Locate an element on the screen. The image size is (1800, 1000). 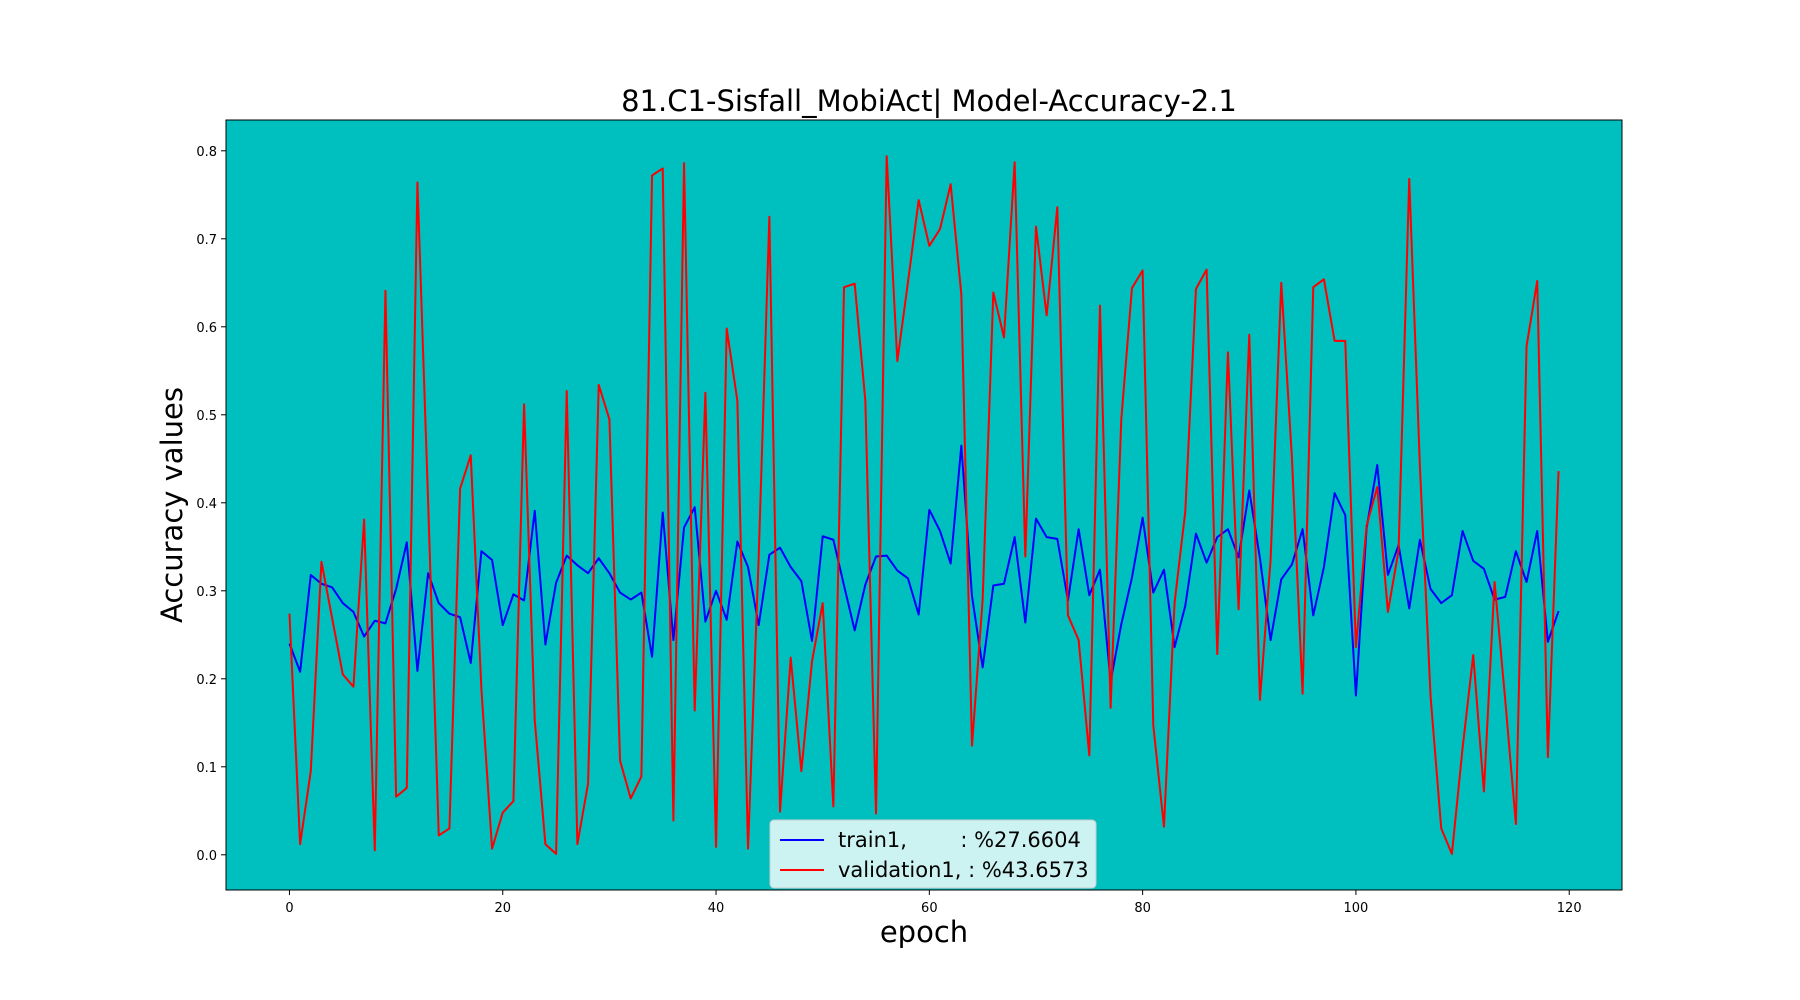
y-tick-label: 0.4 is located at coordinates (206, 504).